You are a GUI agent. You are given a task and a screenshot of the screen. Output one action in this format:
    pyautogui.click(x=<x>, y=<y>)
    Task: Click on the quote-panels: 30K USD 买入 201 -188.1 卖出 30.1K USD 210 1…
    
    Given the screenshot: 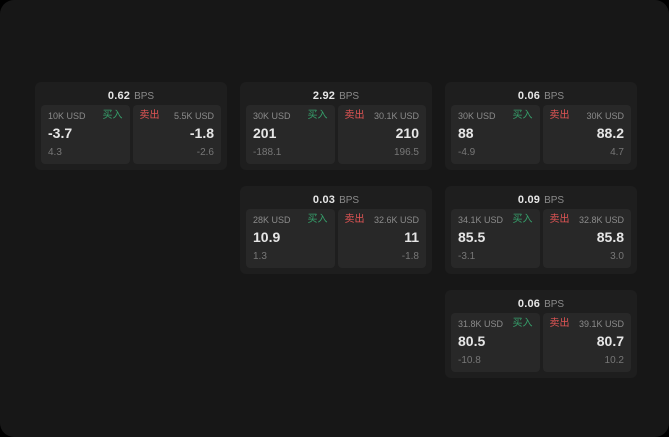 What is the action you would take?
    pyautogui.click(x=336, y=134)
    